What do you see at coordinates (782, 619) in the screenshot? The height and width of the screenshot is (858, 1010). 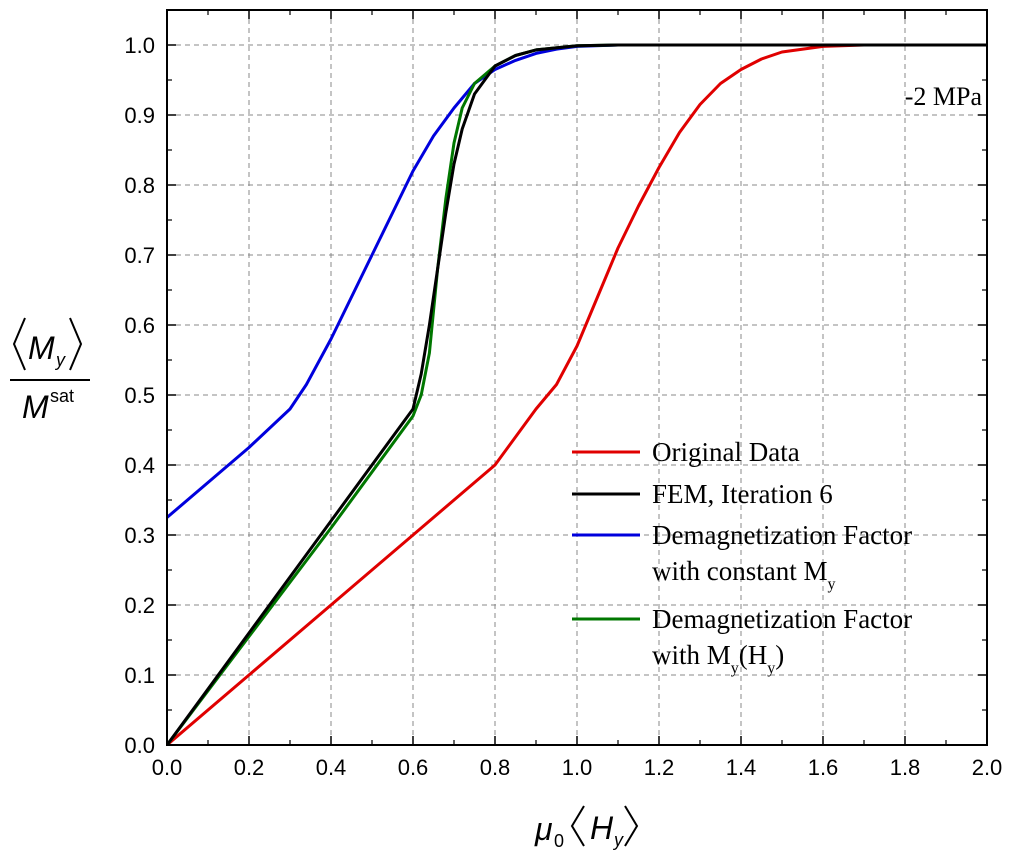 I see `legend-label-demag-field-line1: Demagnetization Factor` at bounding box center [782, 619].